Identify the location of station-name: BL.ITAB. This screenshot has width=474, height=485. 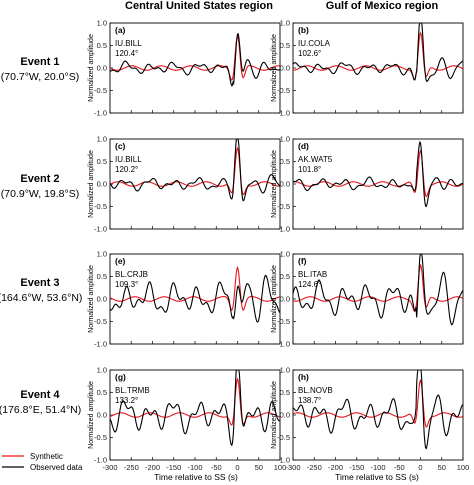
(312, 274).